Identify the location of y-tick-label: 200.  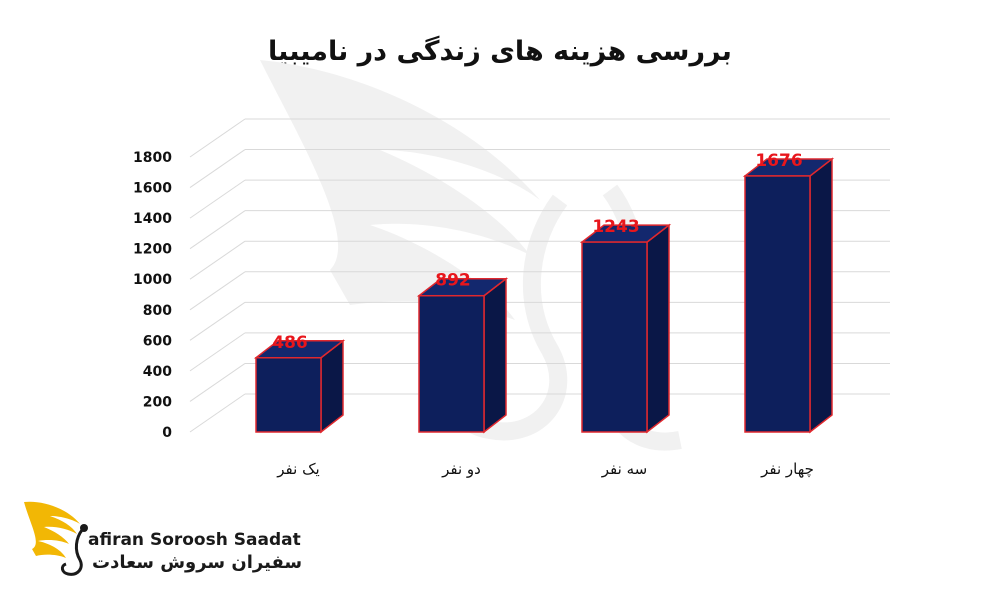
(157, 402).